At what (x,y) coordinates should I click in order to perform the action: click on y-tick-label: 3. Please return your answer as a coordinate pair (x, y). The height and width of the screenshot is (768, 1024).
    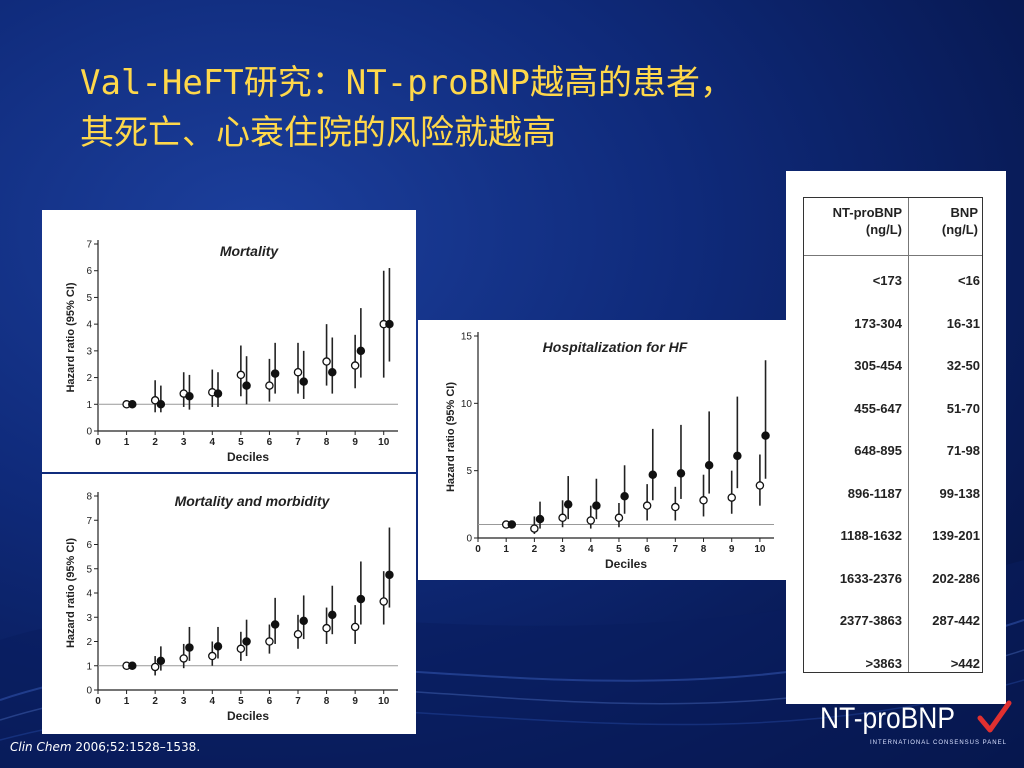
    Looking at the image, I should click on (89, 618).